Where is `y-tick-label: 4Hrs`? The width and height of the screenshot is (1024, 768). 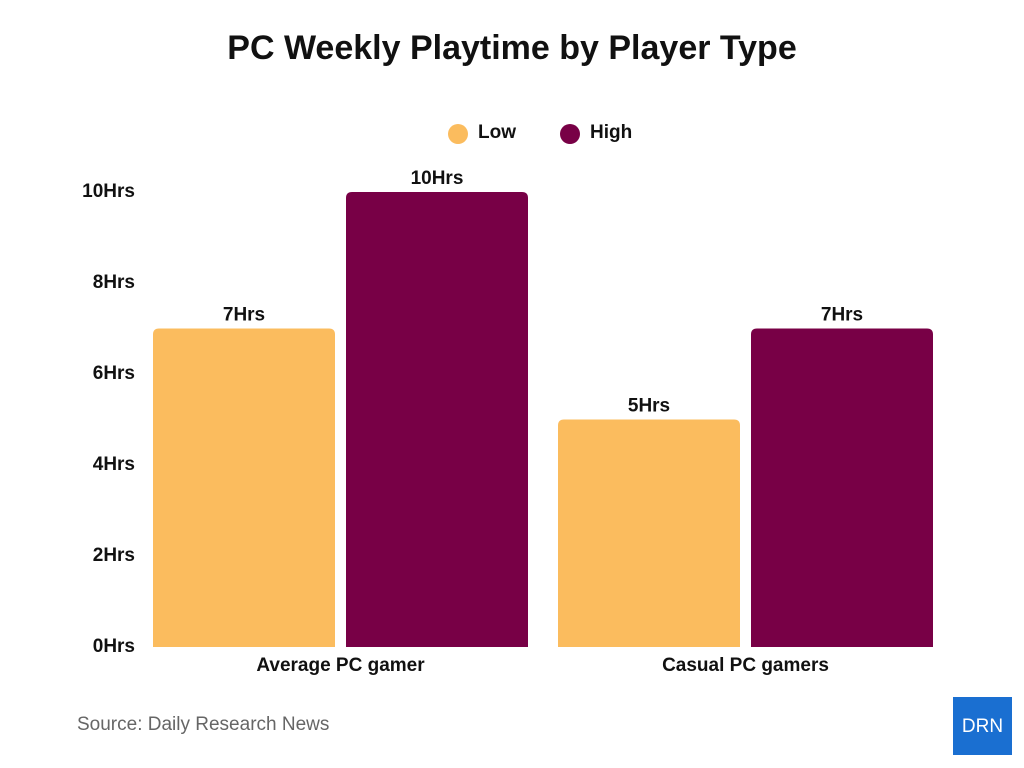
y-tick-label: 4Hrs is located at coordinates (114, 464).